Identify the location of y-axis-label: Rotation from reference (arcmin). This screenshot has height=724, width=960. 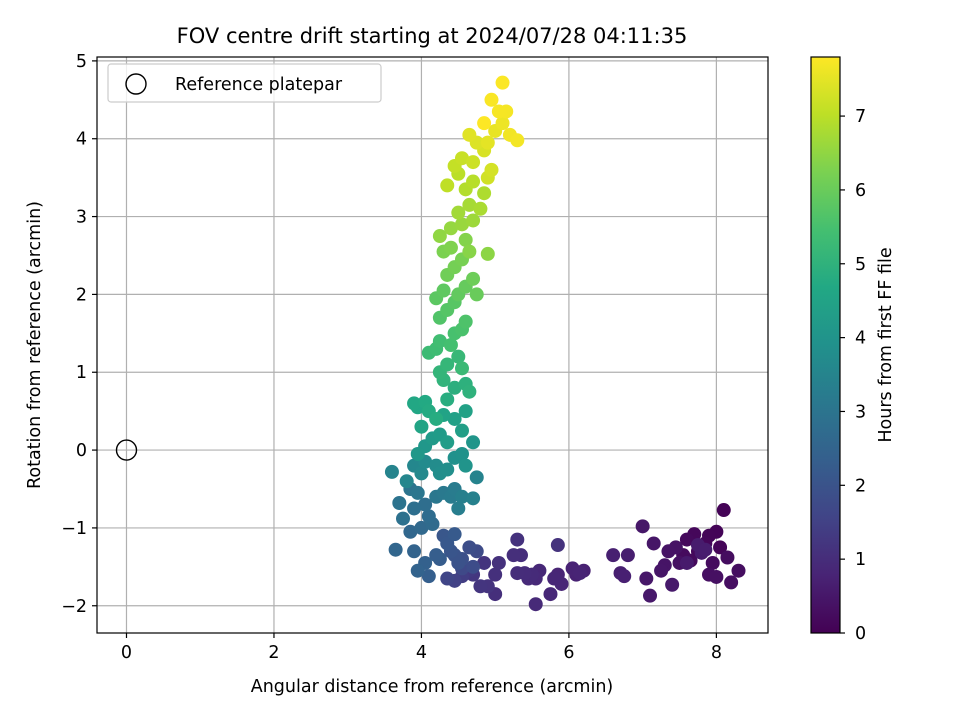
(35, 345).